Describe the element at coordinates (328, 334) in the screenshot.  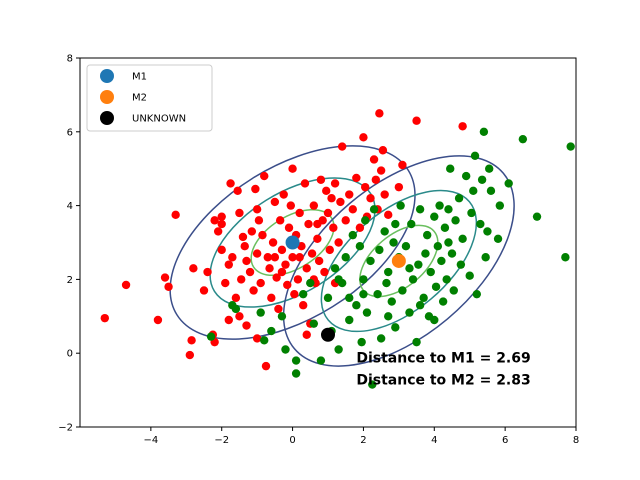
I see `center-marker-unknown` at that location.